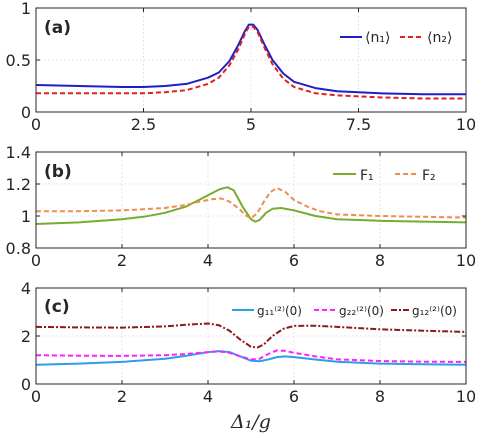 This screenshot has width=490, height=438. I want to click on y-tick-label: 1.2, so click(18, 184).